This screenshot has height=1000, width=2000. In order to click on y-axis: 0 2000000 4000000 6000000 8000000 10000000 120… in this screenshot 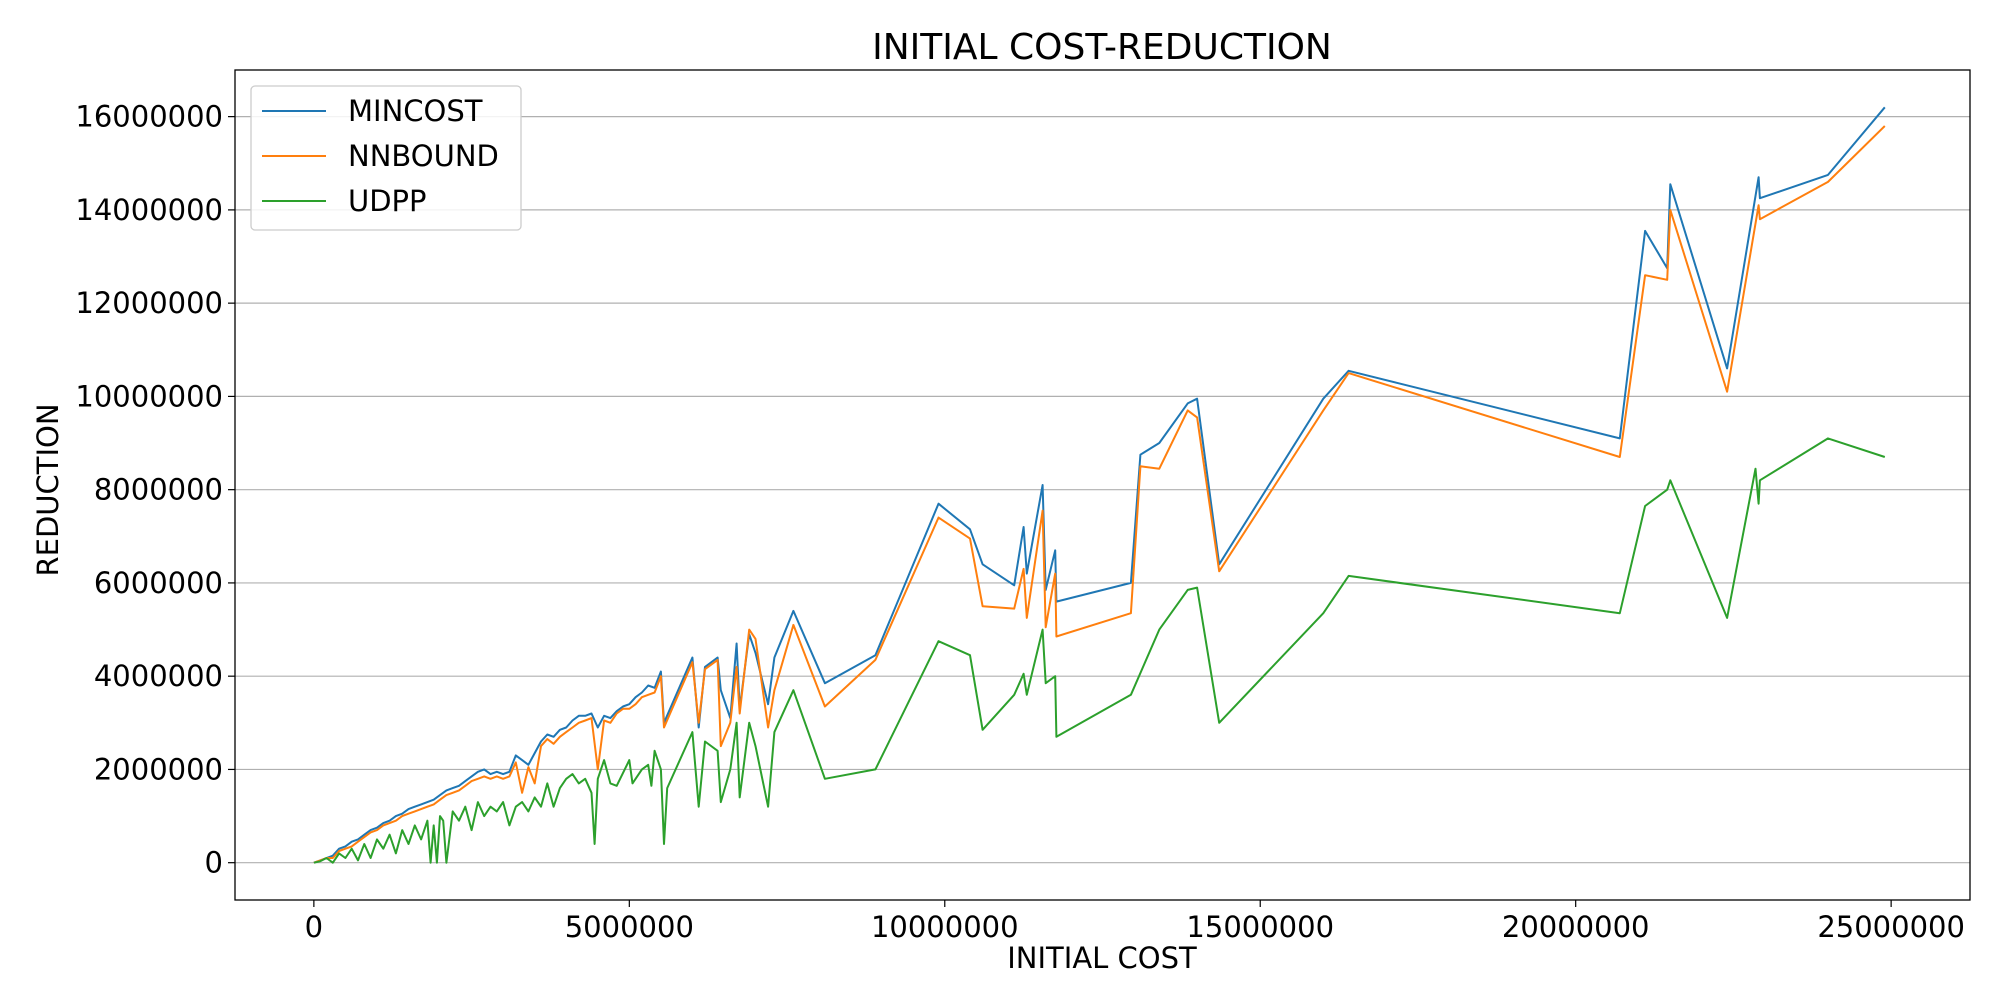, I will do `click(155, 490)`.